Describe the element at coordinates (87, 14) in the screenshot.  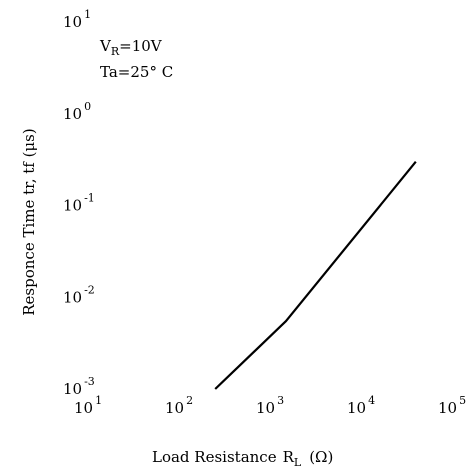
I see `y-tick-exponent: 1` at that location.